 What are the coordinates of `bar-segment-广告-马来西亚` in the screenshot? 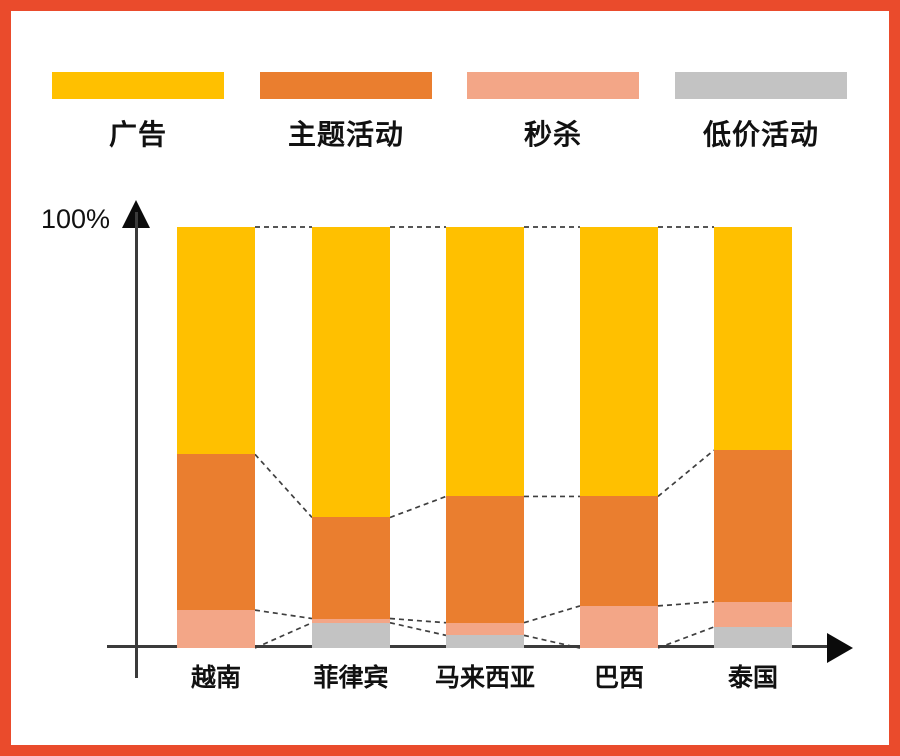 It's located at (485, 362).